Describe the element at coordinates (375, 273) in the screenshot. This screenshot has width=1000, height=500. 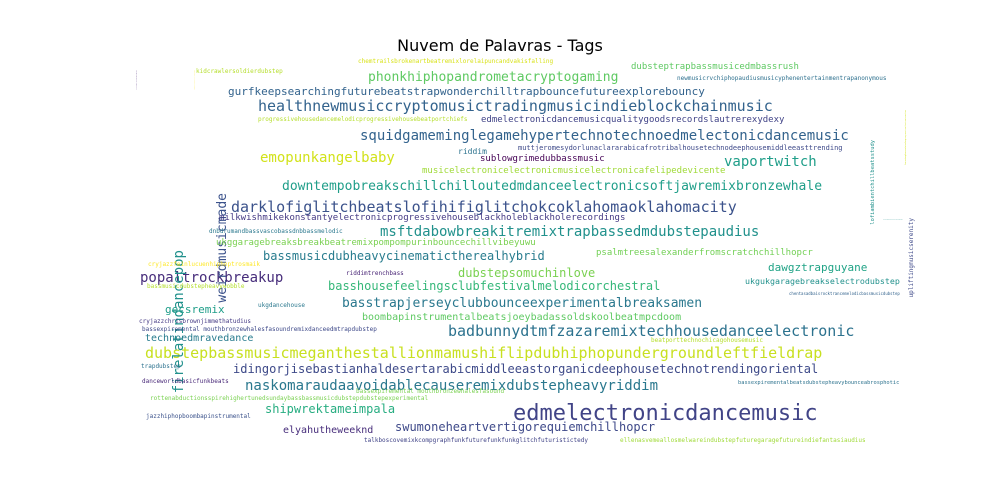
I see `cloud-word: riddimtrenchbass` at that location.